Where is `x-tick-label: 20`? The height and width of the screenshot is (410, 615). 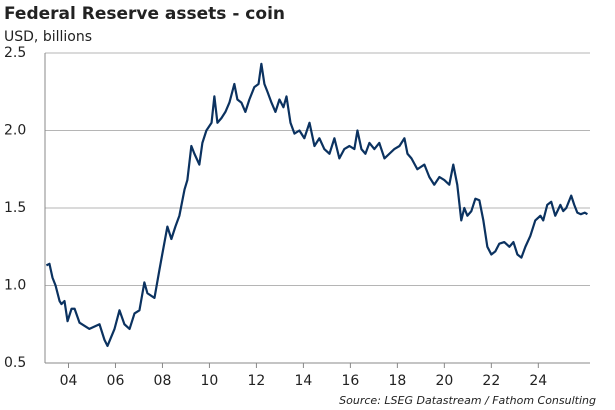 x-tick-label: 20 is located at coordinates (444, 381).